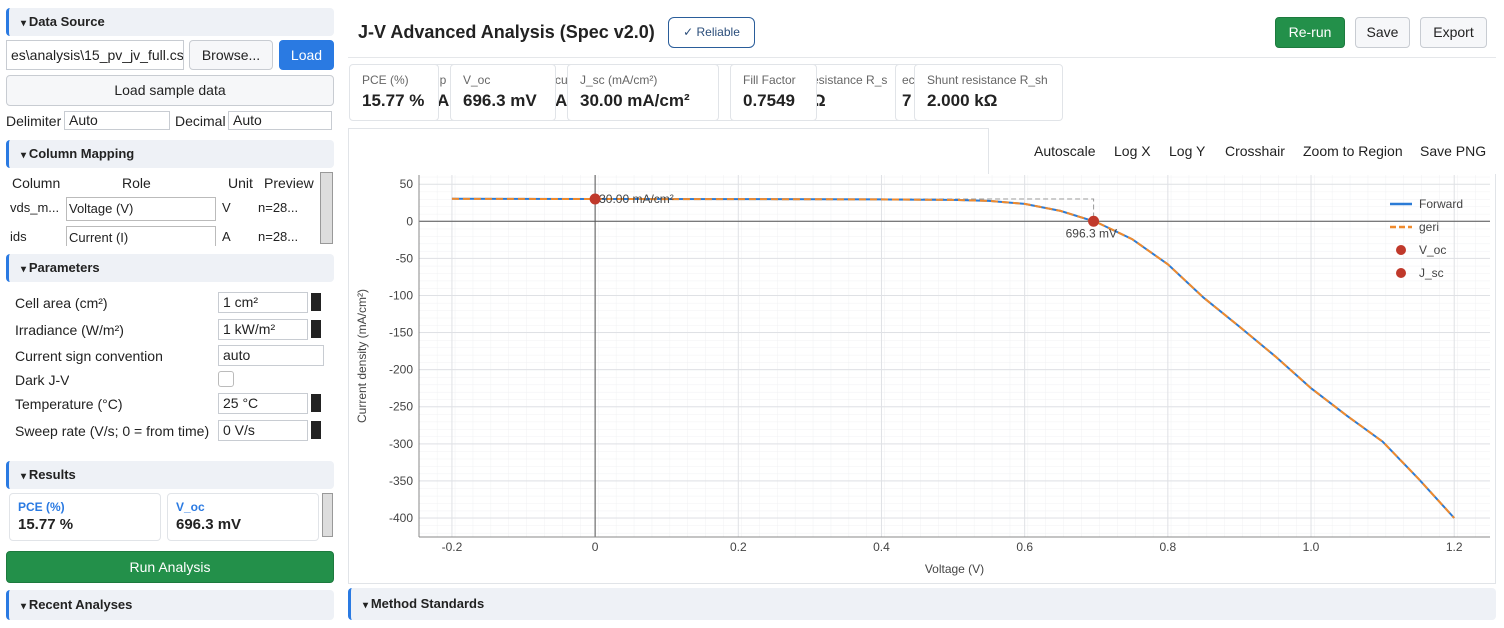 The width and height of the screenshot is (1504, 628). Describe the element at coordinates (401, 444) in the screenshot. I see `y-tick-label: -300` at that location.